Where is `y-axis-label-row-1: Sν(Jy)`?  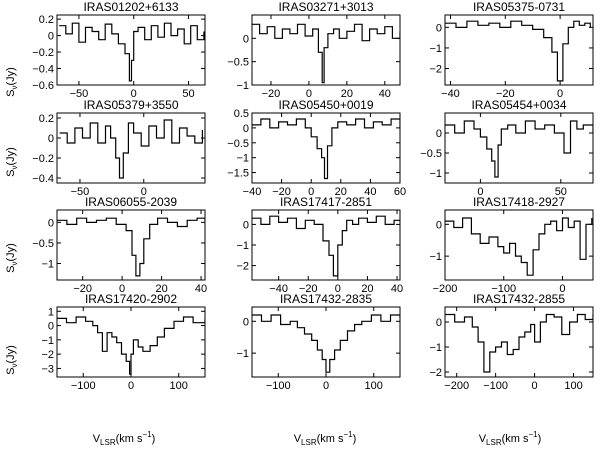 y-axis-label-row-1: Sν(Jy) is located at coordinates (12, 82).